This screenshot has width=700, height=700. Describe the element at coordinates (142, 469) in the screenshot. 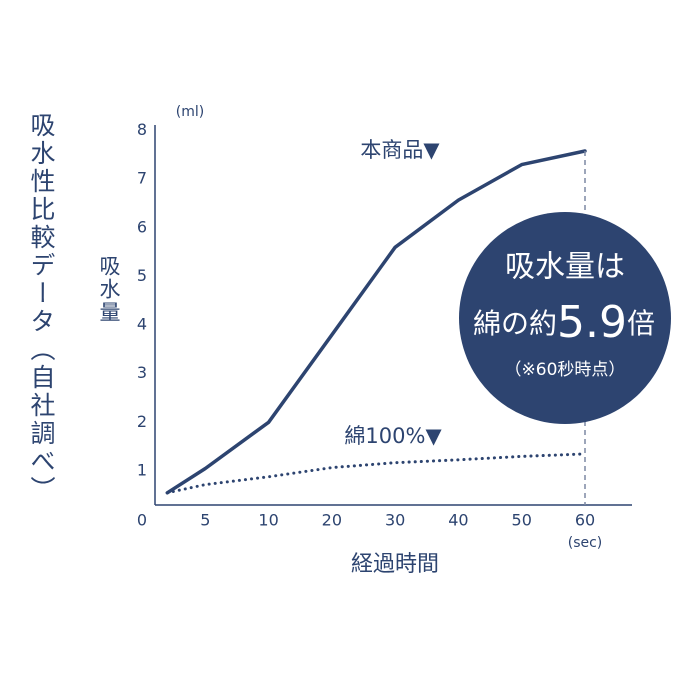

I see `y-tick-label: 1` at that location.